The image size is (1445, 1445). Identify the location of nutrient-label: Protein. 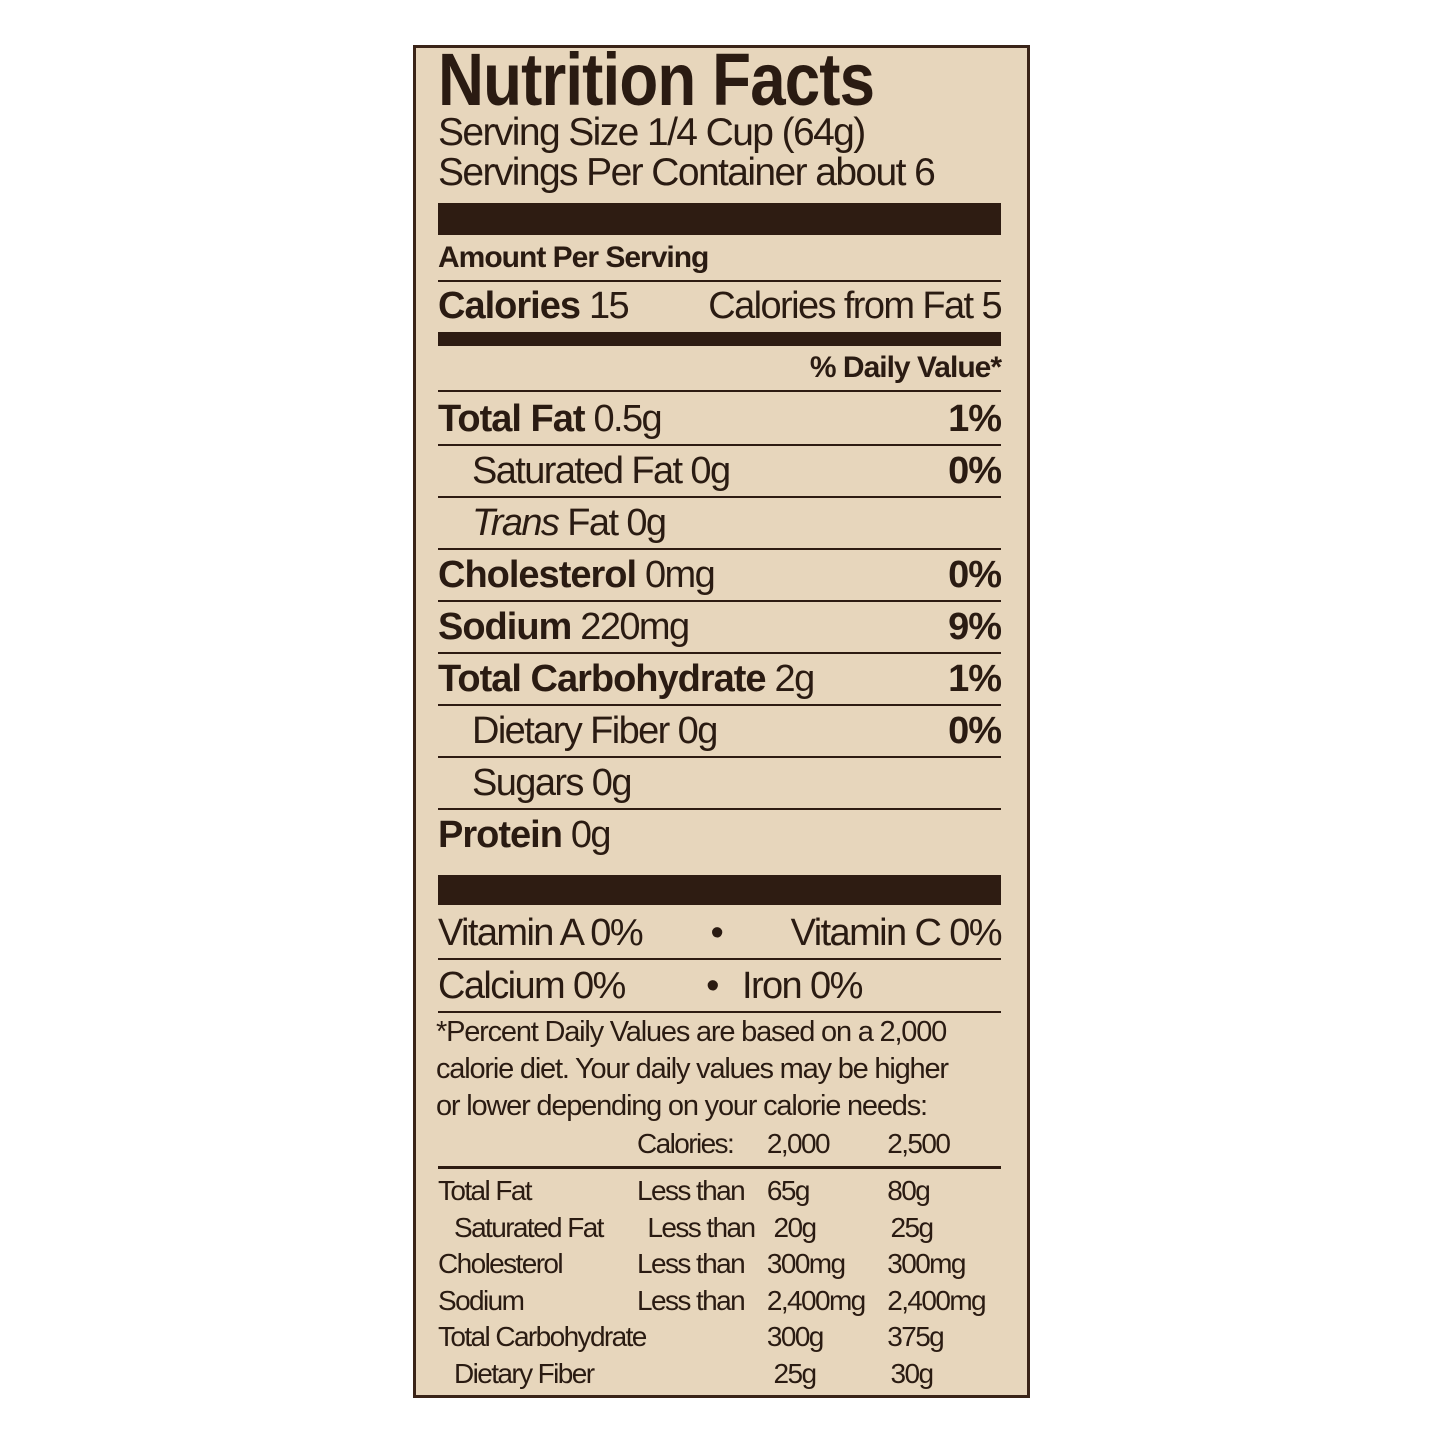
(500, 834).